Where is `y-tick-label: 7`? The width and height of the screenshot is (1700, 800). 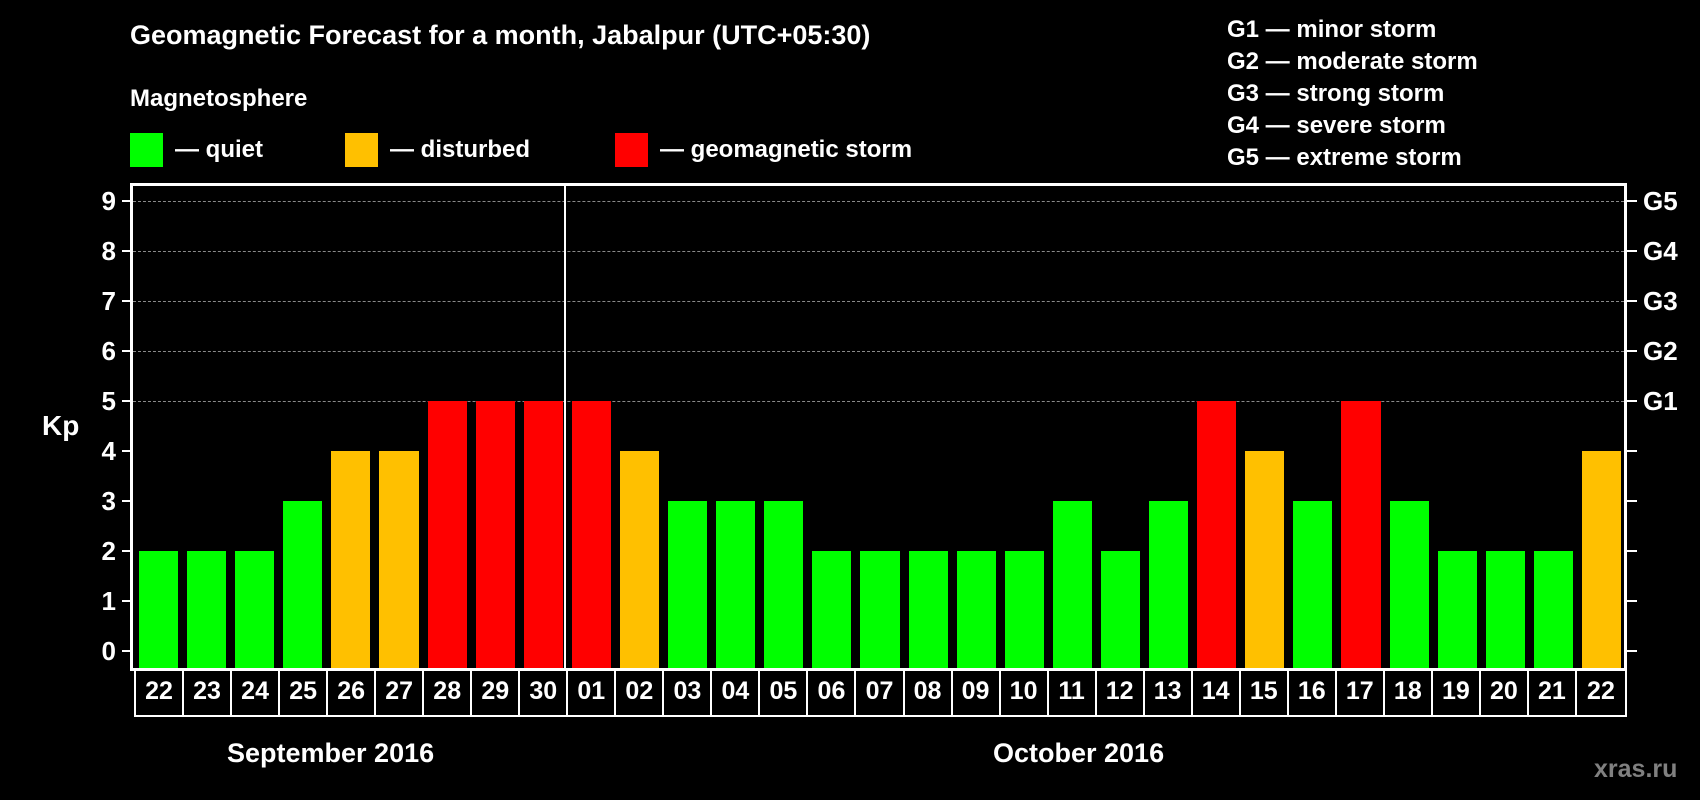 y-tick-label: 7 is located at coordinates (108, 301).